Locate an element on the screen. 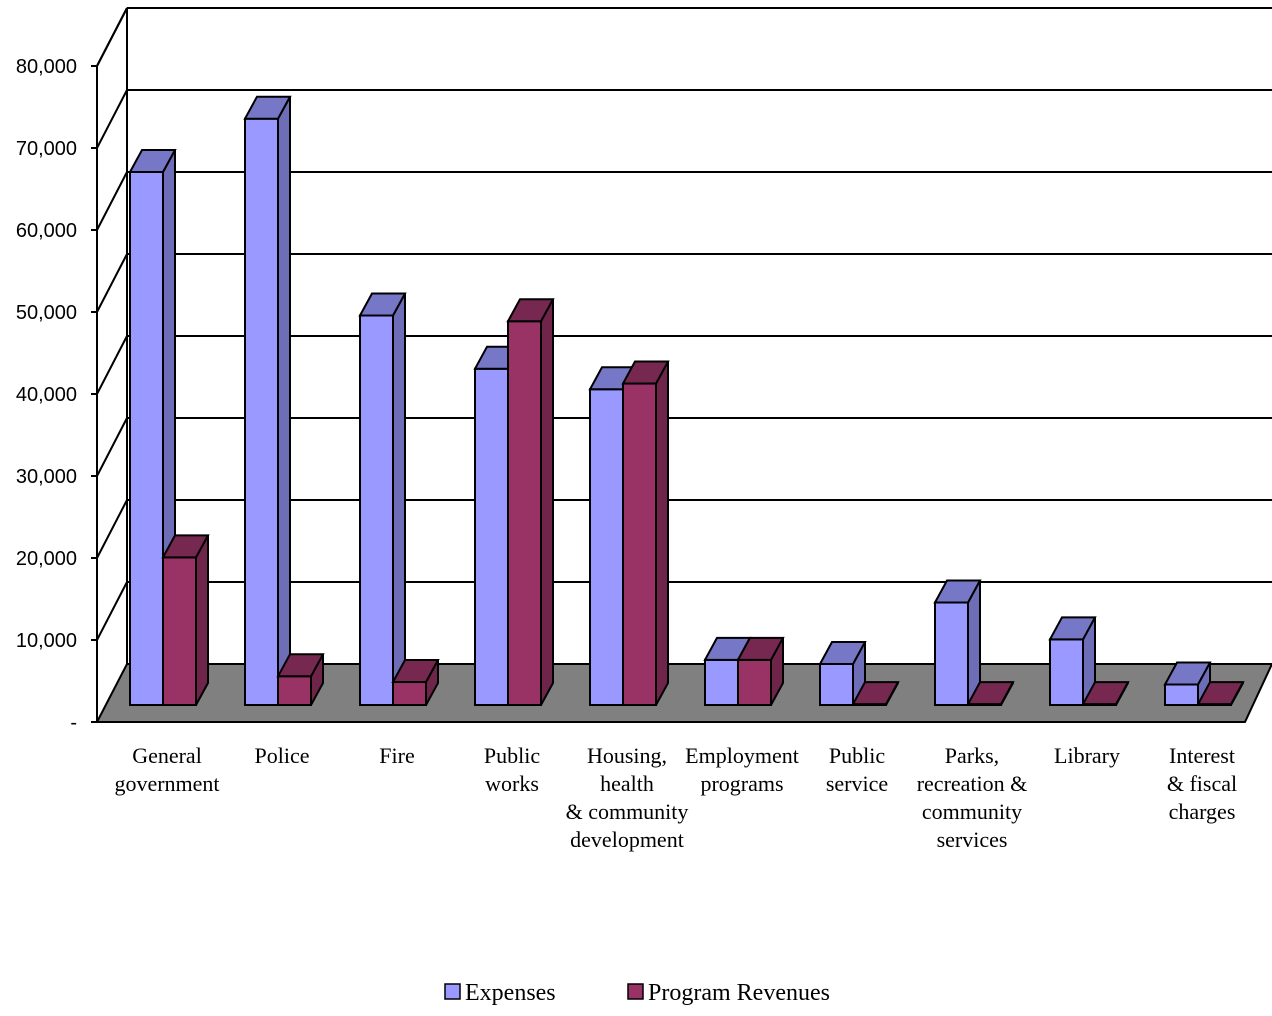 This screenshot has height=1016, width=1272. category-label-line: Fire is located at coordinates (396, 755).